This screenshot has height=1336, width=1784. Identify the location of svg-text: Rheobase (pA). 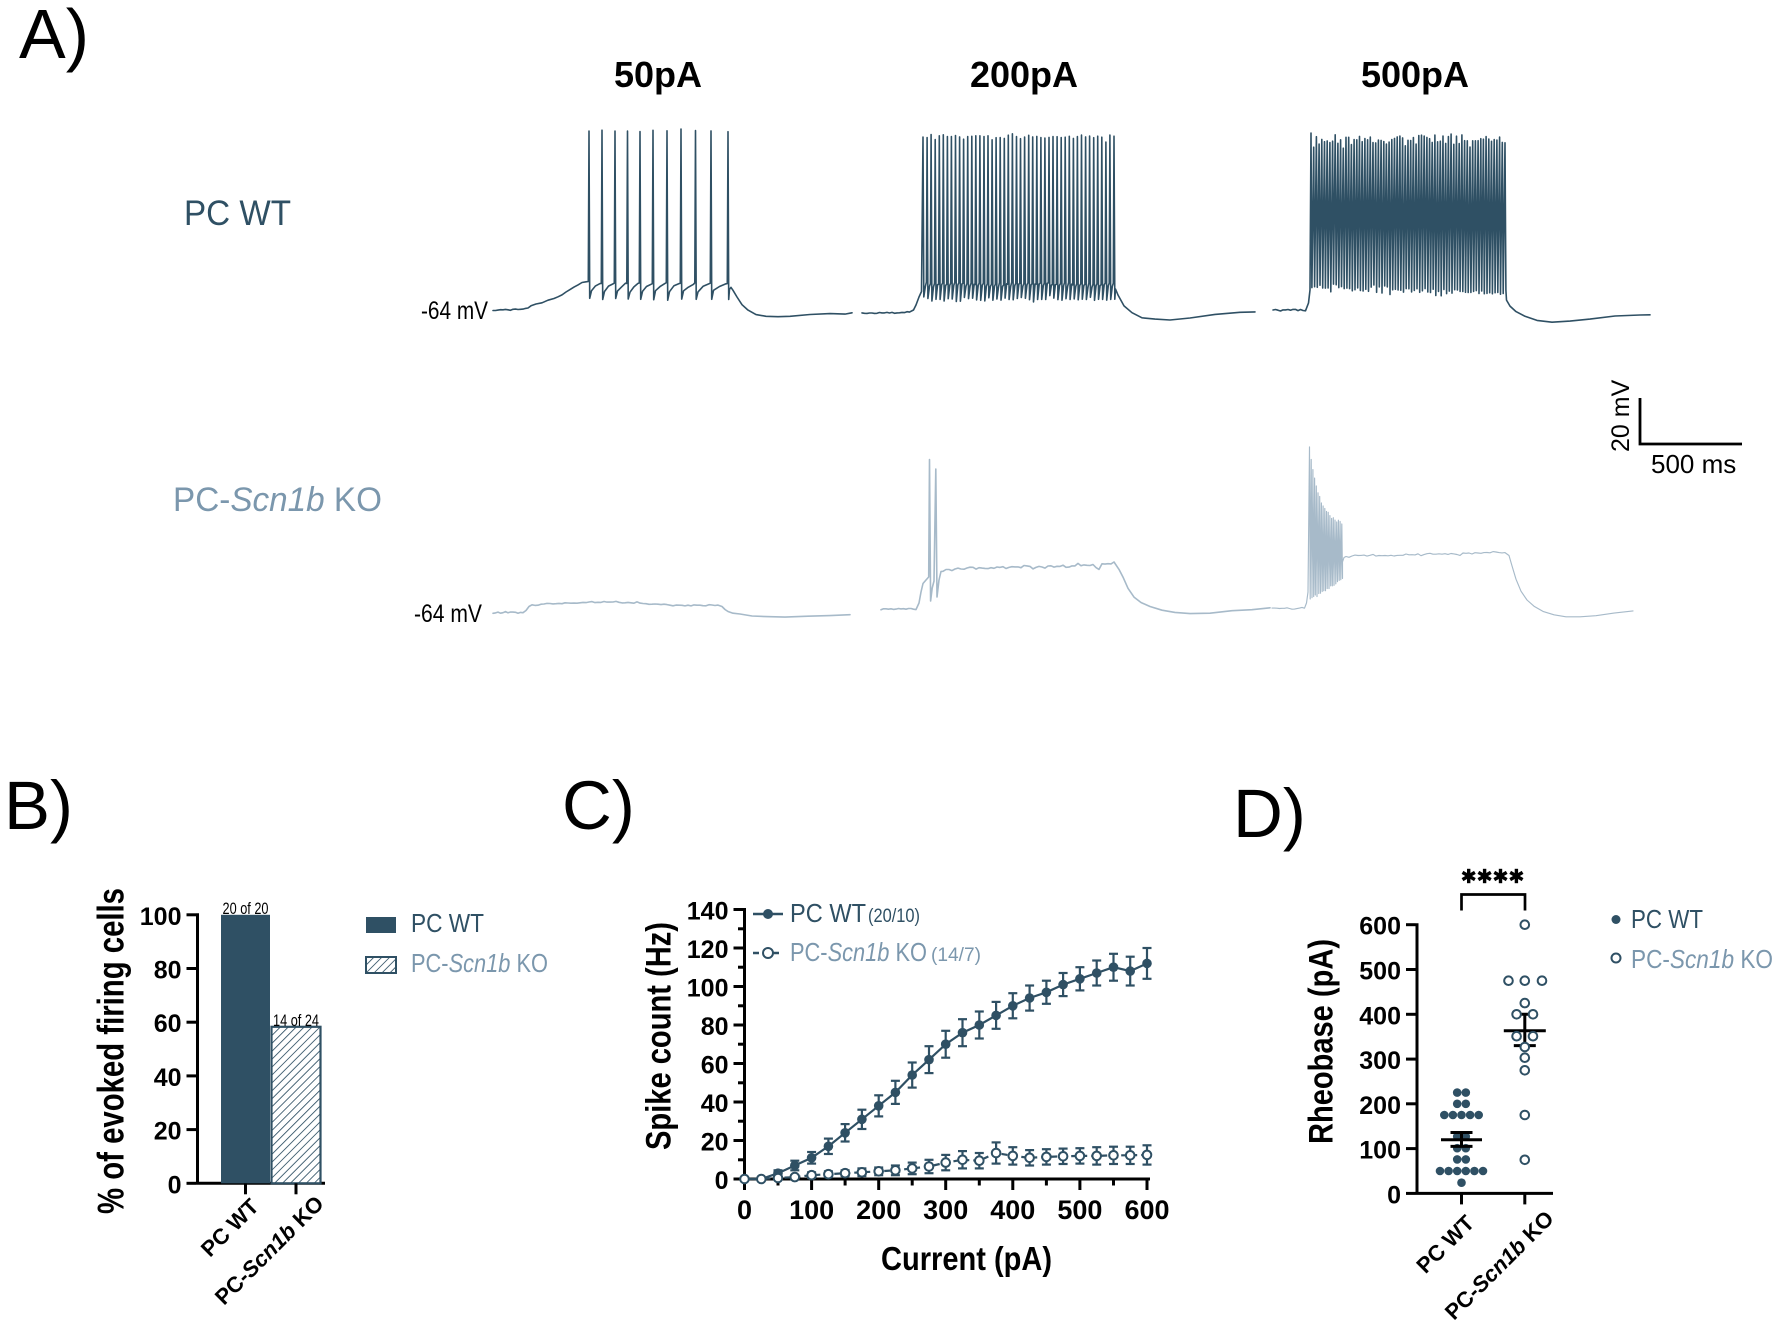
(1322, 1041).